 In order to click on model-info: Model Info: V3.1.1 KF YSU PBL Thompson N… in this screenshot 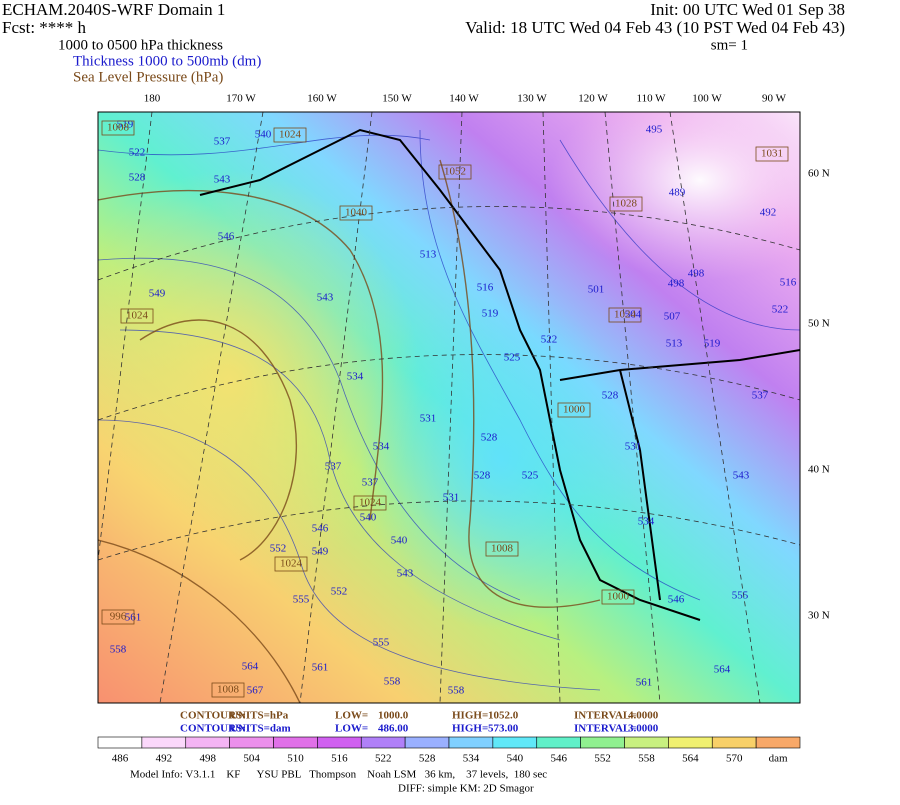, I will do `click(338, 775)`.